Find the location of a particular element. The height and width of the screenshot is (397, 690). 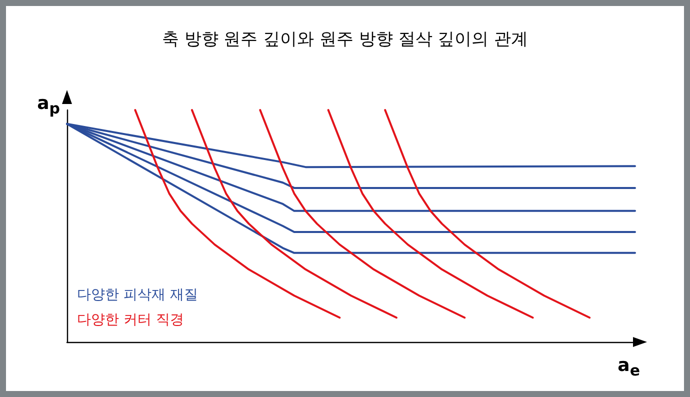

x-axis-title: a$_{e}$ is located at coordinates (629, 368).